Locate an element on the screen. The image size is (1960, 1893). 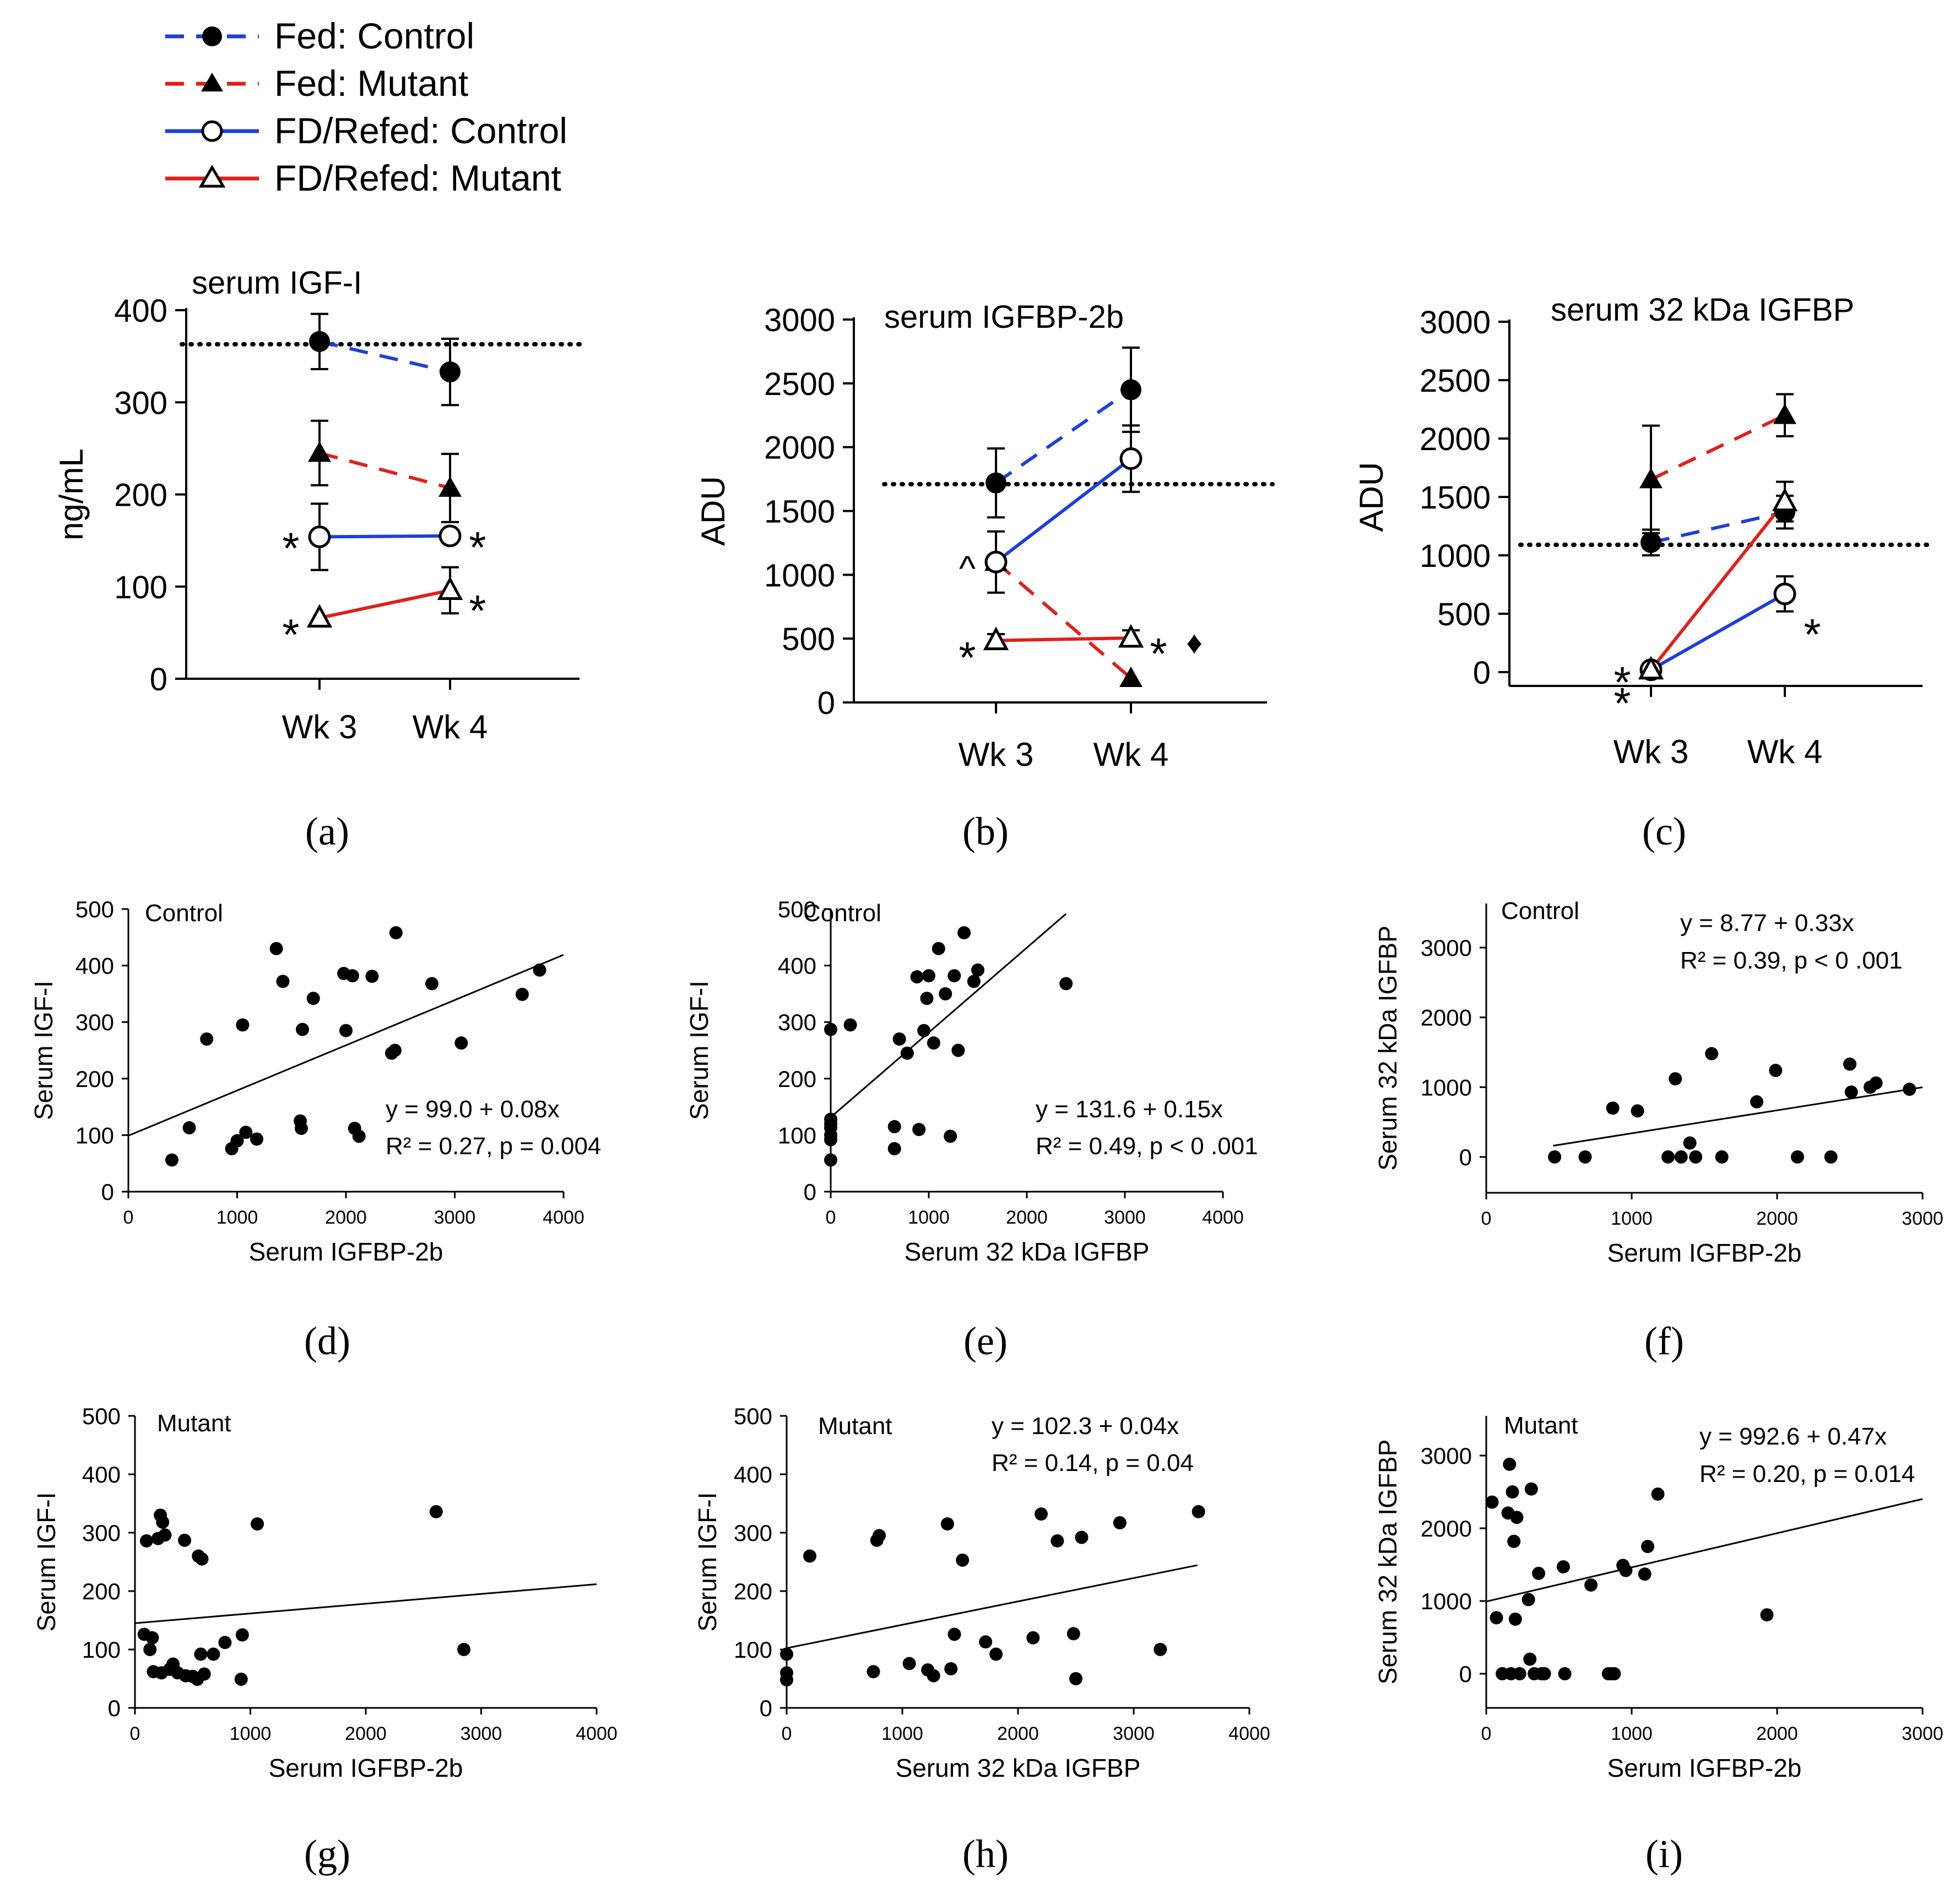
x-tick-label: Wk 4 is located at coordinates (1785, 751).